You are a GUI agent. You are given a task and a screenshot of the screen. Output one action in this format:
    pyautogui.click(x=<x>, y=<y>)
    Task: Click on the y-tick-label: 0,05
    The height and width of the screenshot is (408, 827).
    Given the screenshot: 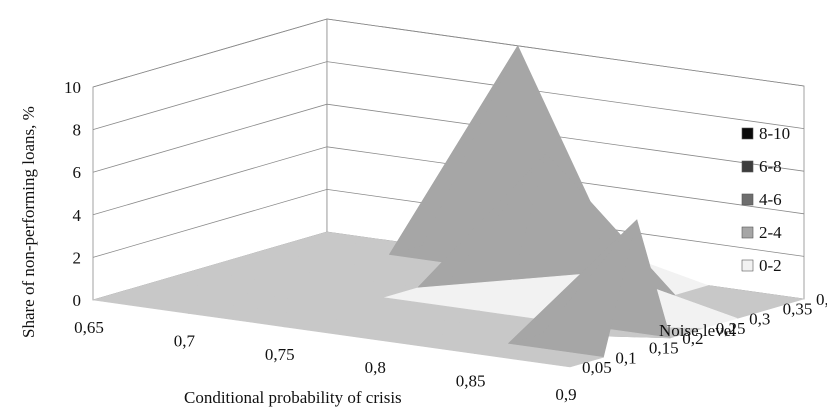 What is the action you would take?
    pyautogui.click(x=597, y=367)
    